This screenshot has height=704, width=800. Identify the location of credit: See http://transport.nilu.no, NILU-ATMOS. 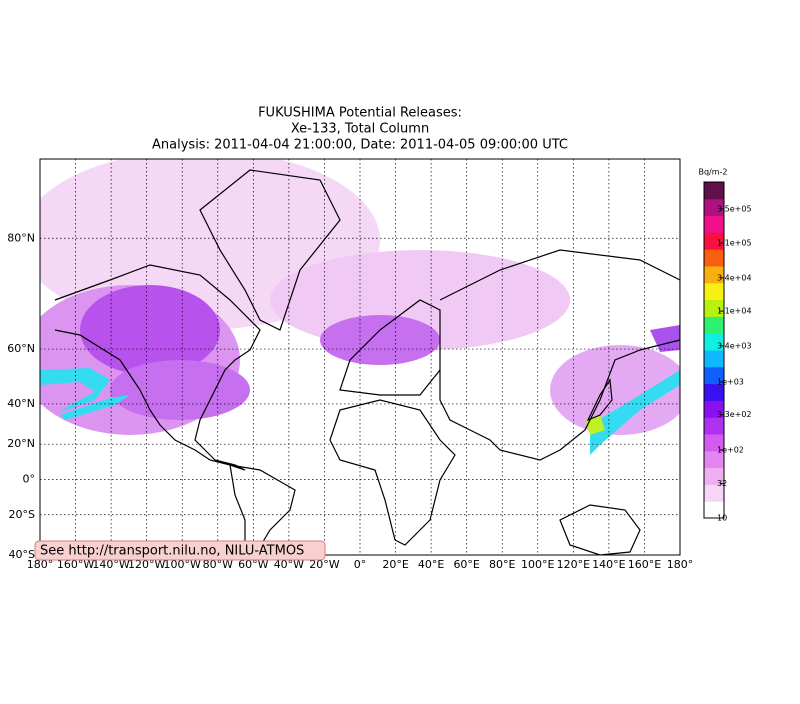
(172, 551).